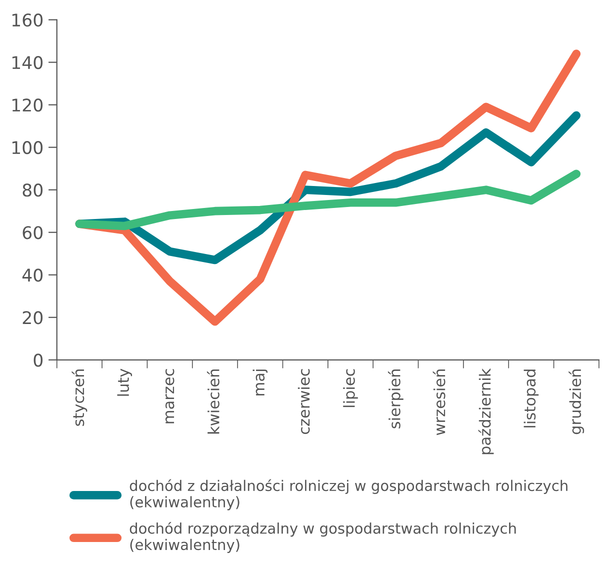 Image resolution: width=605 pixels, height=565 pixels. Describe the element at coordinates (32, 275) in the screenshot. I see `y-tick-label: 40` at that location.